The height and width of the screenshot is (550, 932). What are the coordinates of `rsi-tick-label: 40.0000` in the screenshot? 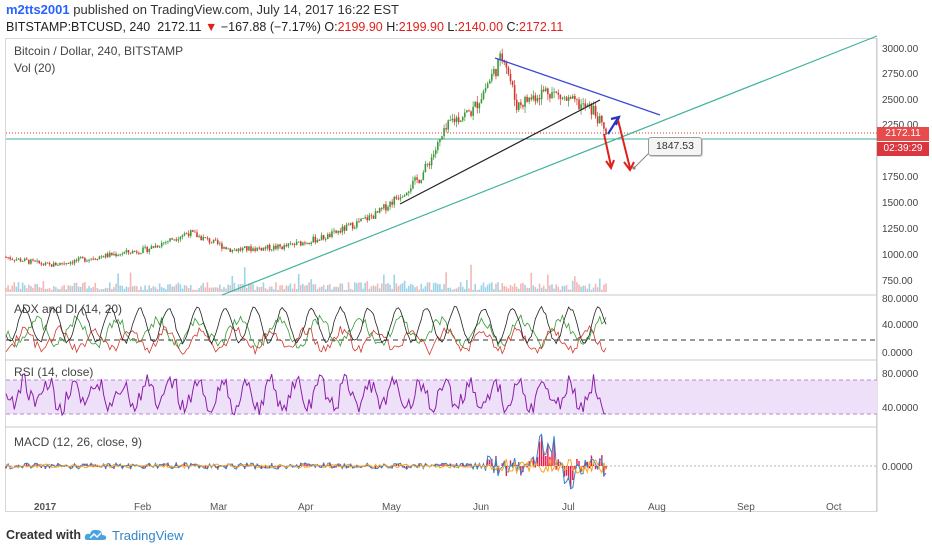 It's located at (900, 408).